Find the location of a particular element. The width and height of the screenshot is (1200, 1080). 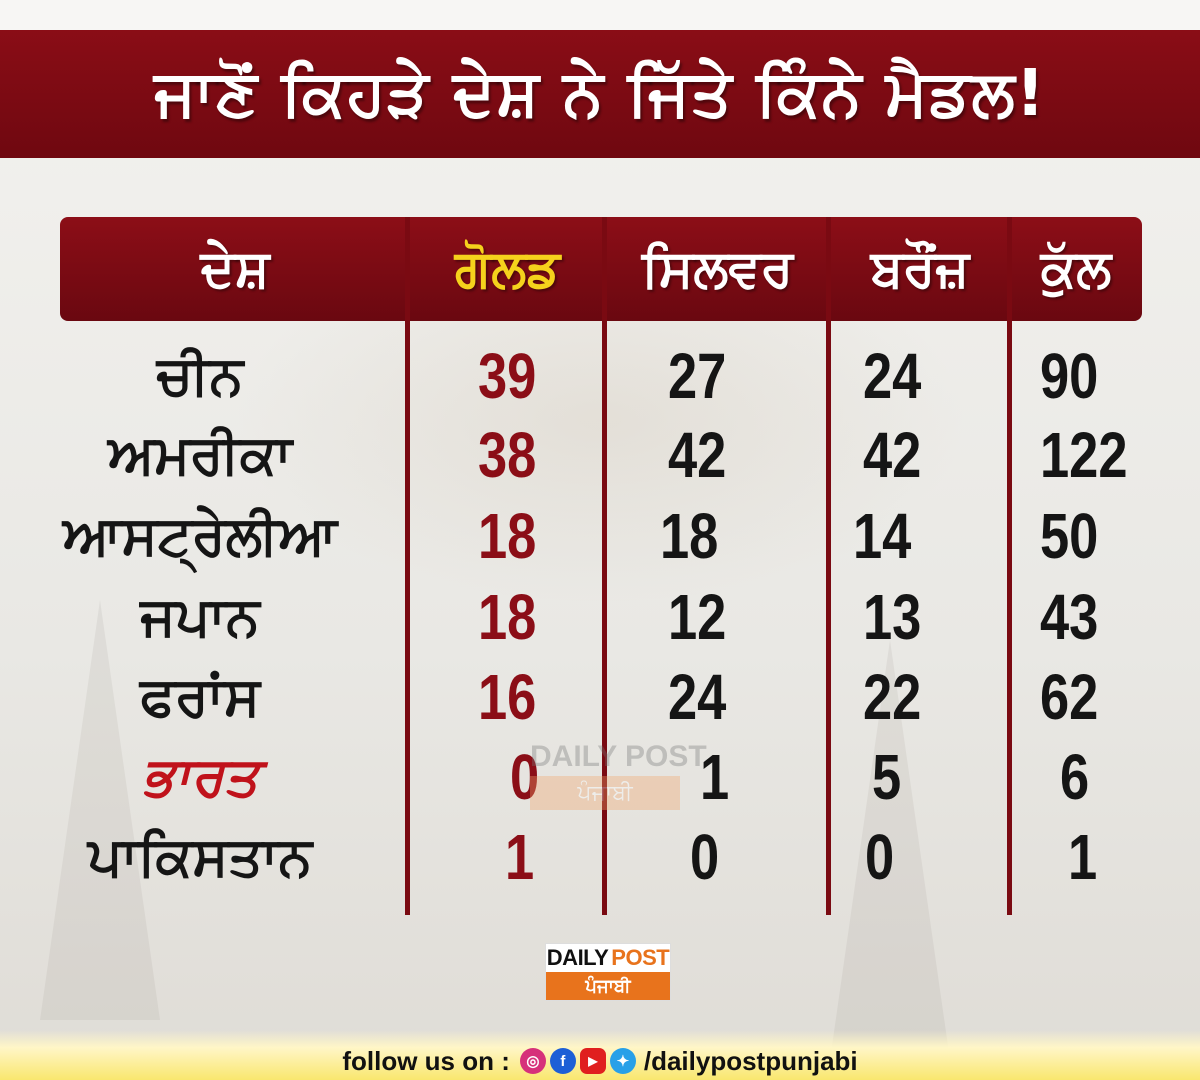

instagram-icon: ◎ is located at coordinates (532, 1061).